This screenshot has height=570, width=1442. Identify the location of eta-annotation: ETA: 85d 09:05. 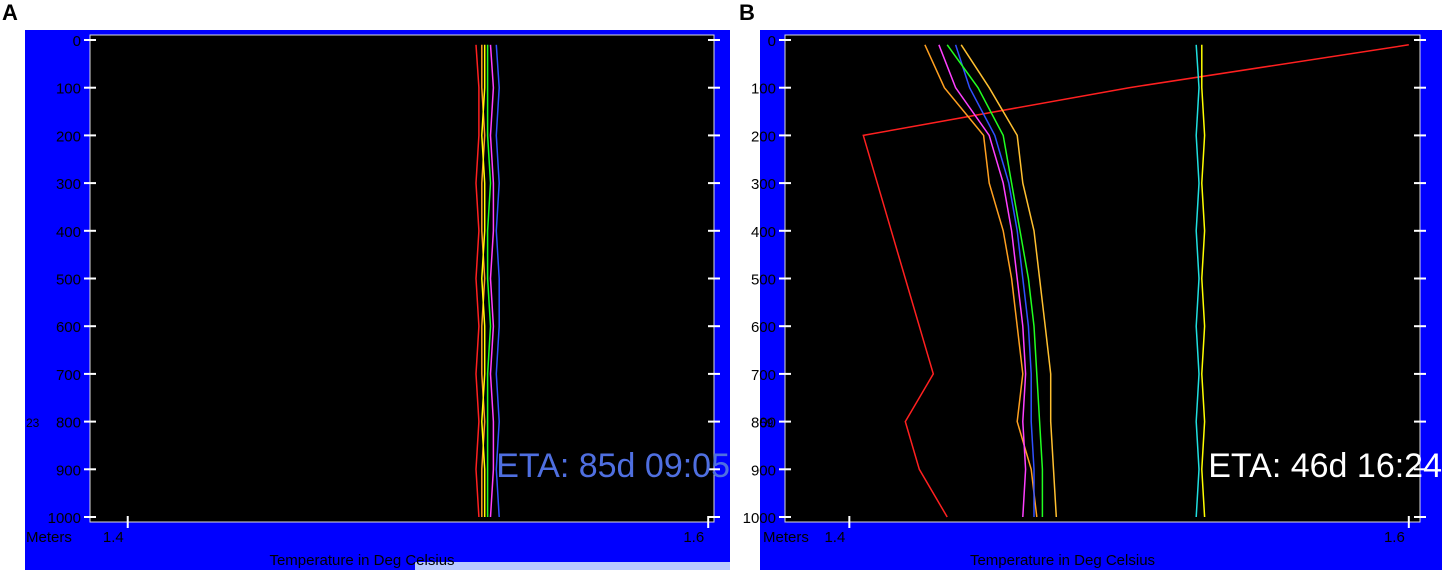
(613, 466).